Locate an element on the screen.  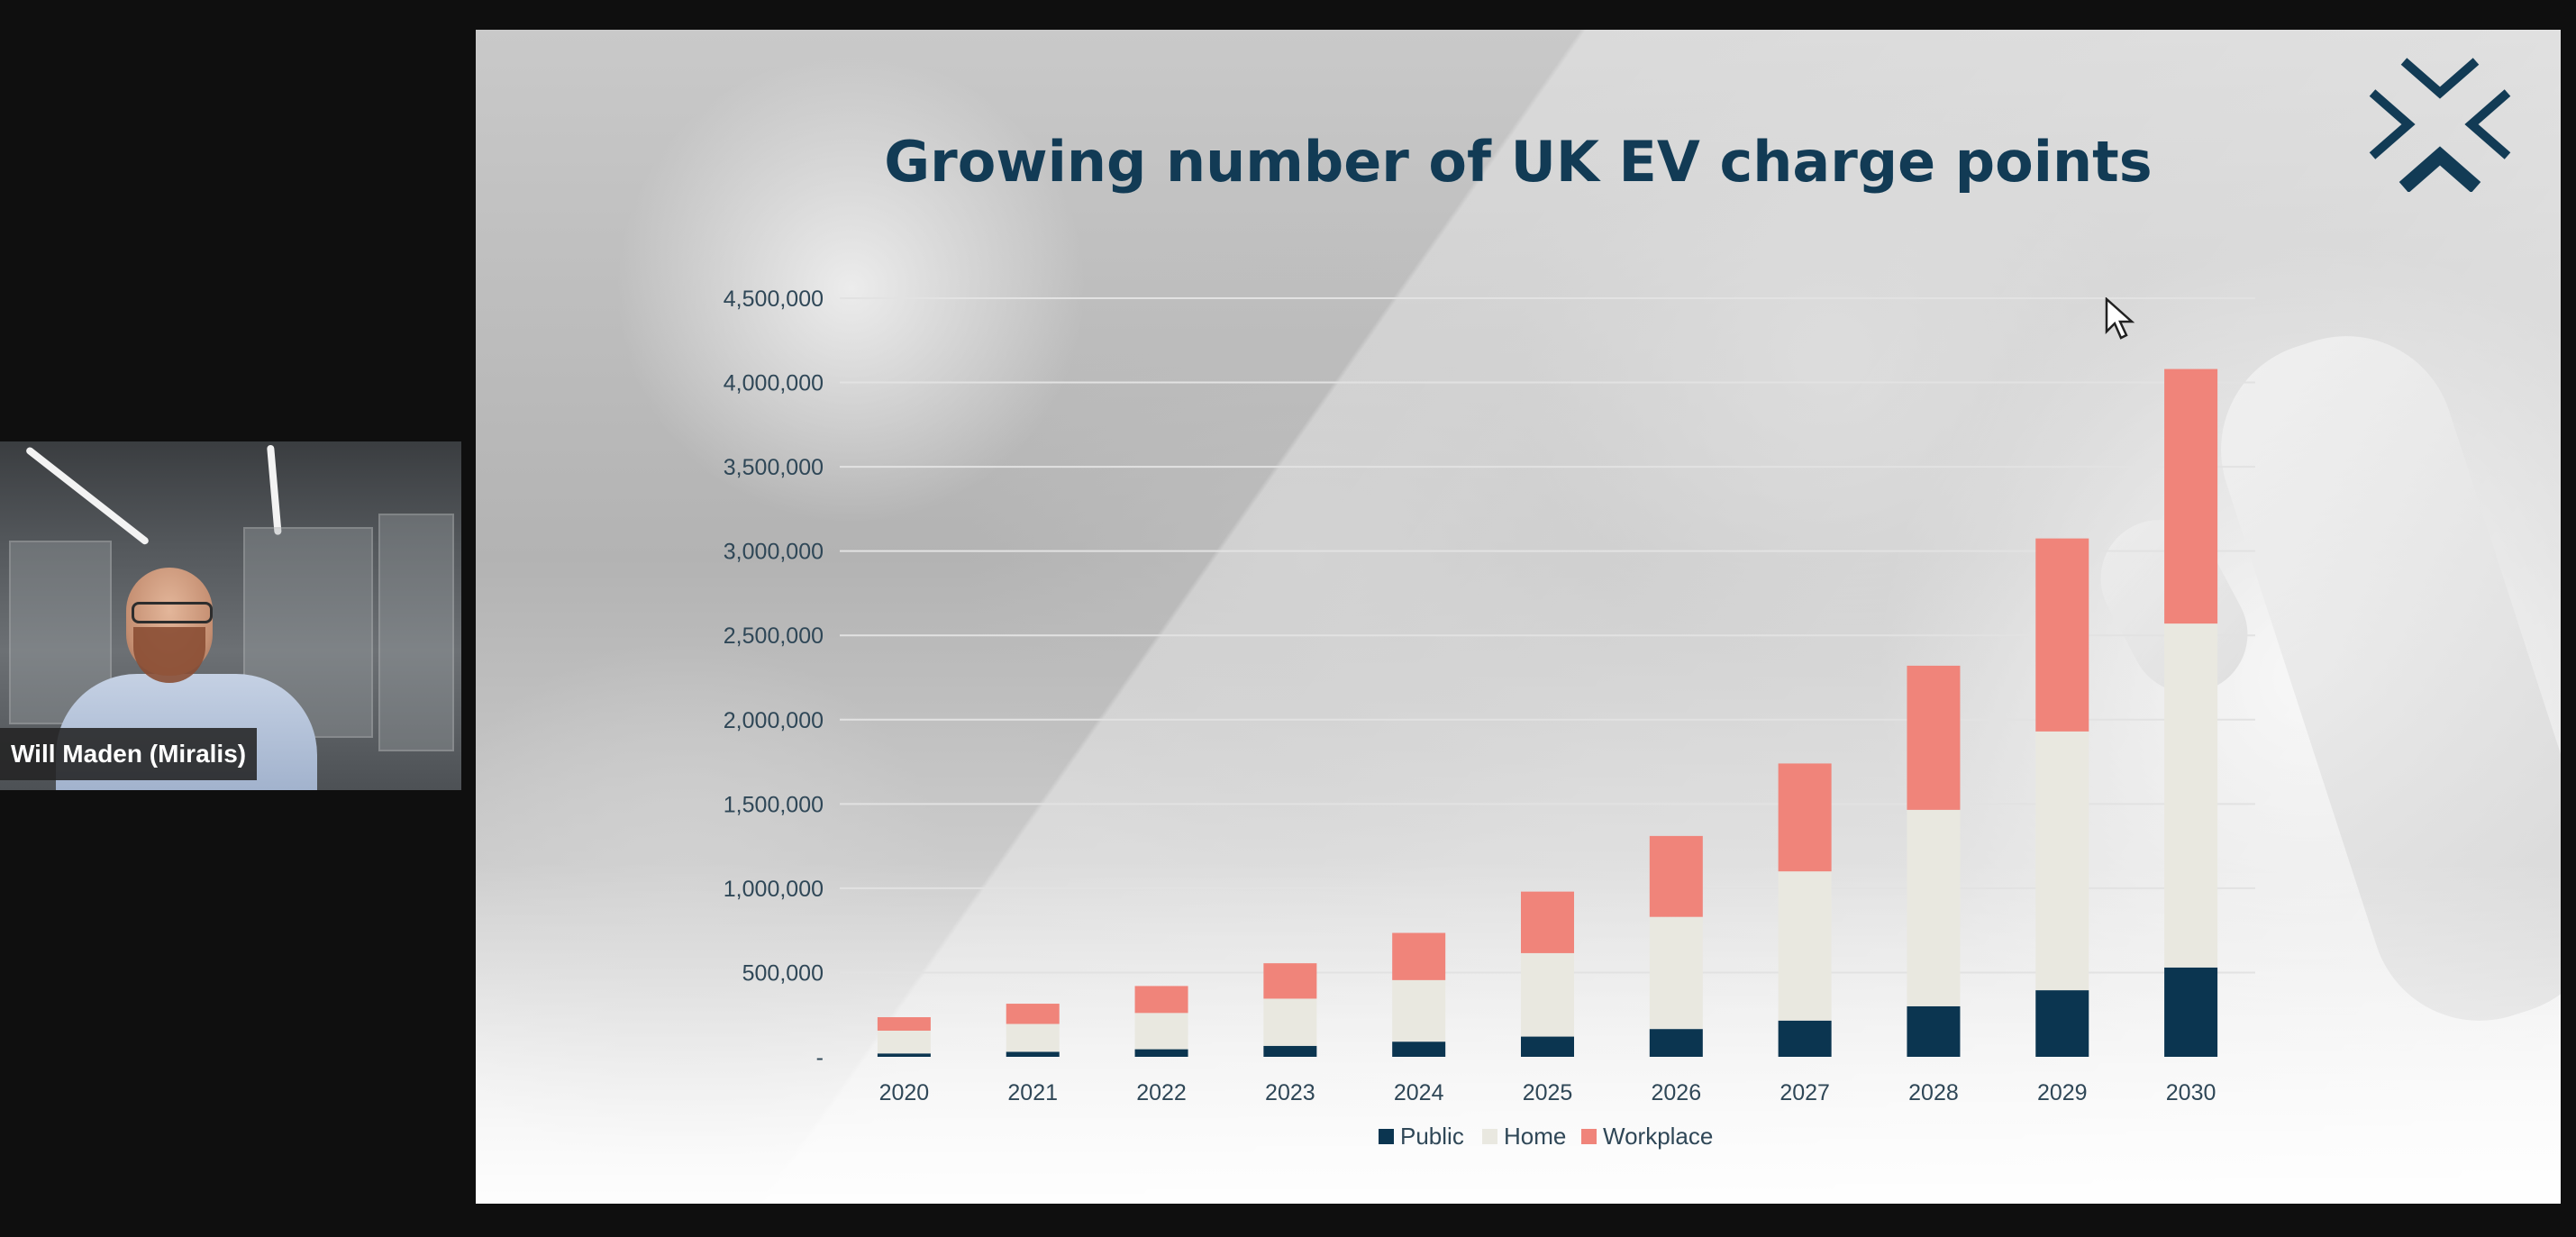
bar-segment-home-2023 is located at coordinates (1290, 1022).